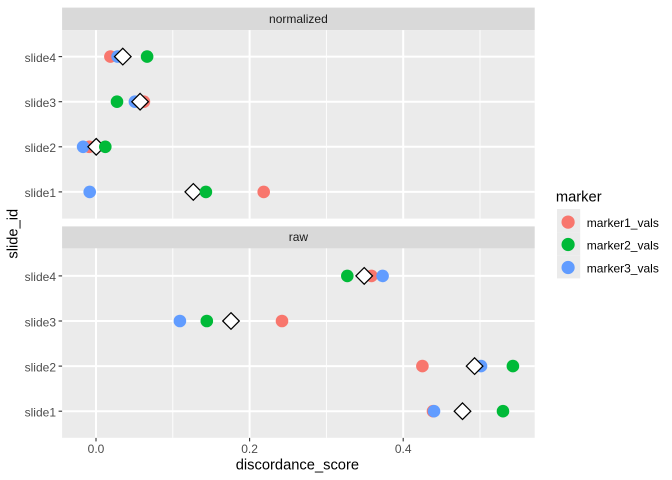 Image resolution: width=672 pixels, height=480 pixels. What do you see at coordinates (96, 449) in the screenshot?
I see `svg-text: 0.0` at bounding box center [96, 449].